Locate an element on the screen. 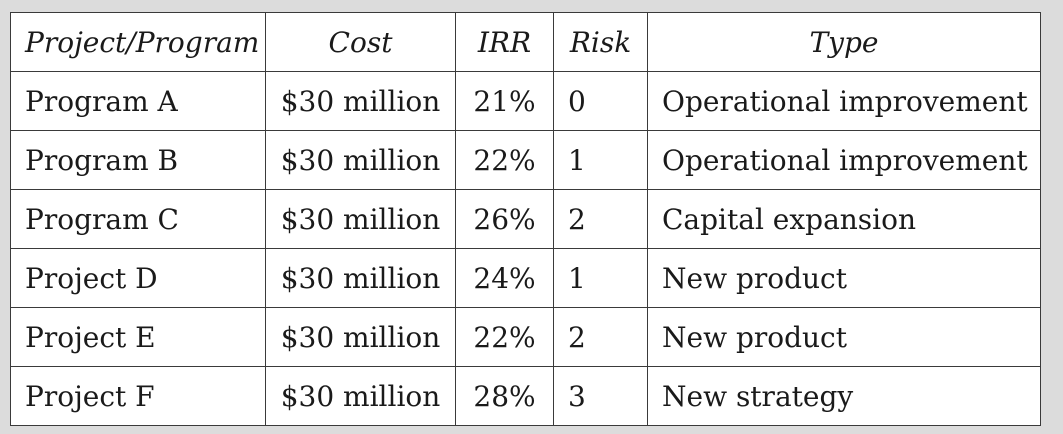 Image resolution: width=1063 pixels, height=434 pixels. header-risk: Risk is located at coordinates (600, 42).